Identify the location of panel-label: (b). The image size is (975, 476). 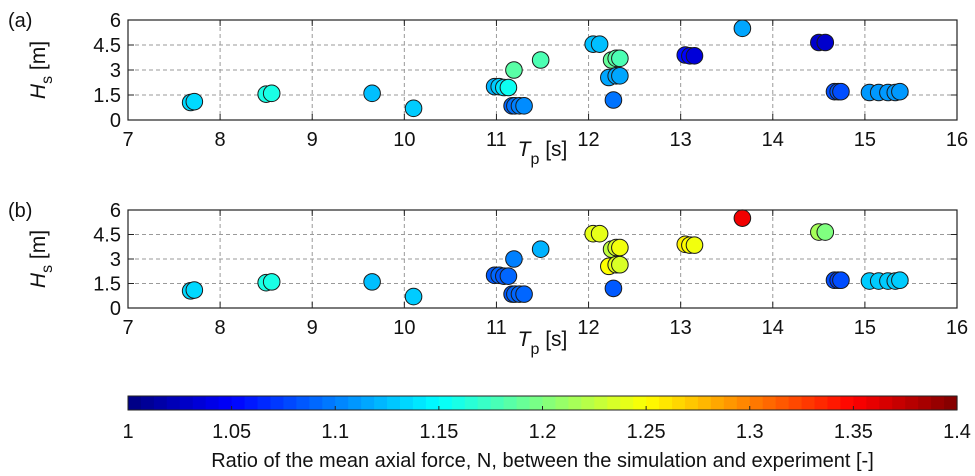
(20, 211).